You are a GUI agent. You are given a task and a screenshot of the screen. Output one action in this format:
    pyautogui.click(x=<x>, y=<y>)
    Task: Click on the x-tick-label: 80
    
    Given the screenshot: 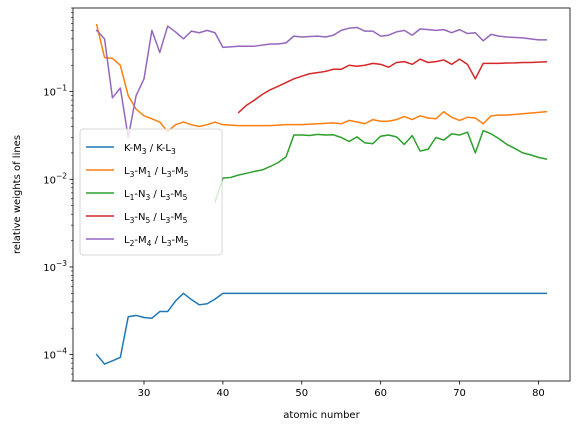 What is the action you would take?
    pyautogui.click(x=538, y=393)
    